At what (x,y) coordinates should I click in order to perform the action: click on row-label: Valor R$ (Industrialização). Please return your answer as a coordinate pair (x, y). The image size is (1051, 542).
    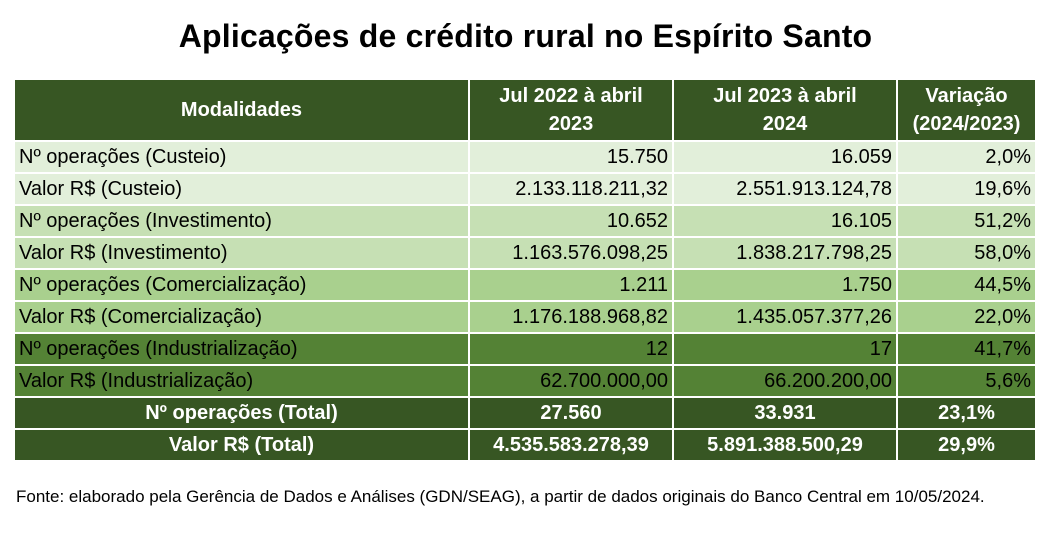
    Looking at the image, I should click on (241, 381).